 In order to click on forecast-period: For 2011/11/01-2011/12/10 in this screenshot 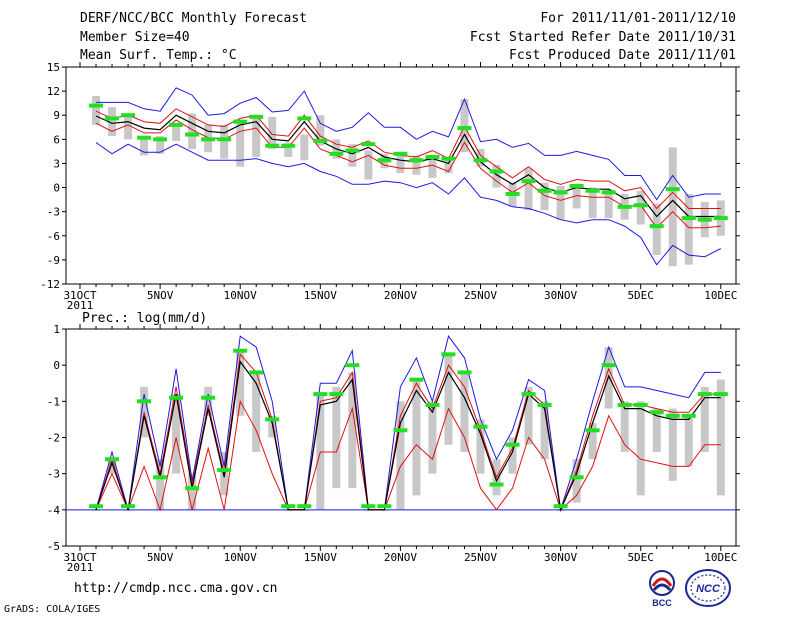, I will do `click(638, 18)`.